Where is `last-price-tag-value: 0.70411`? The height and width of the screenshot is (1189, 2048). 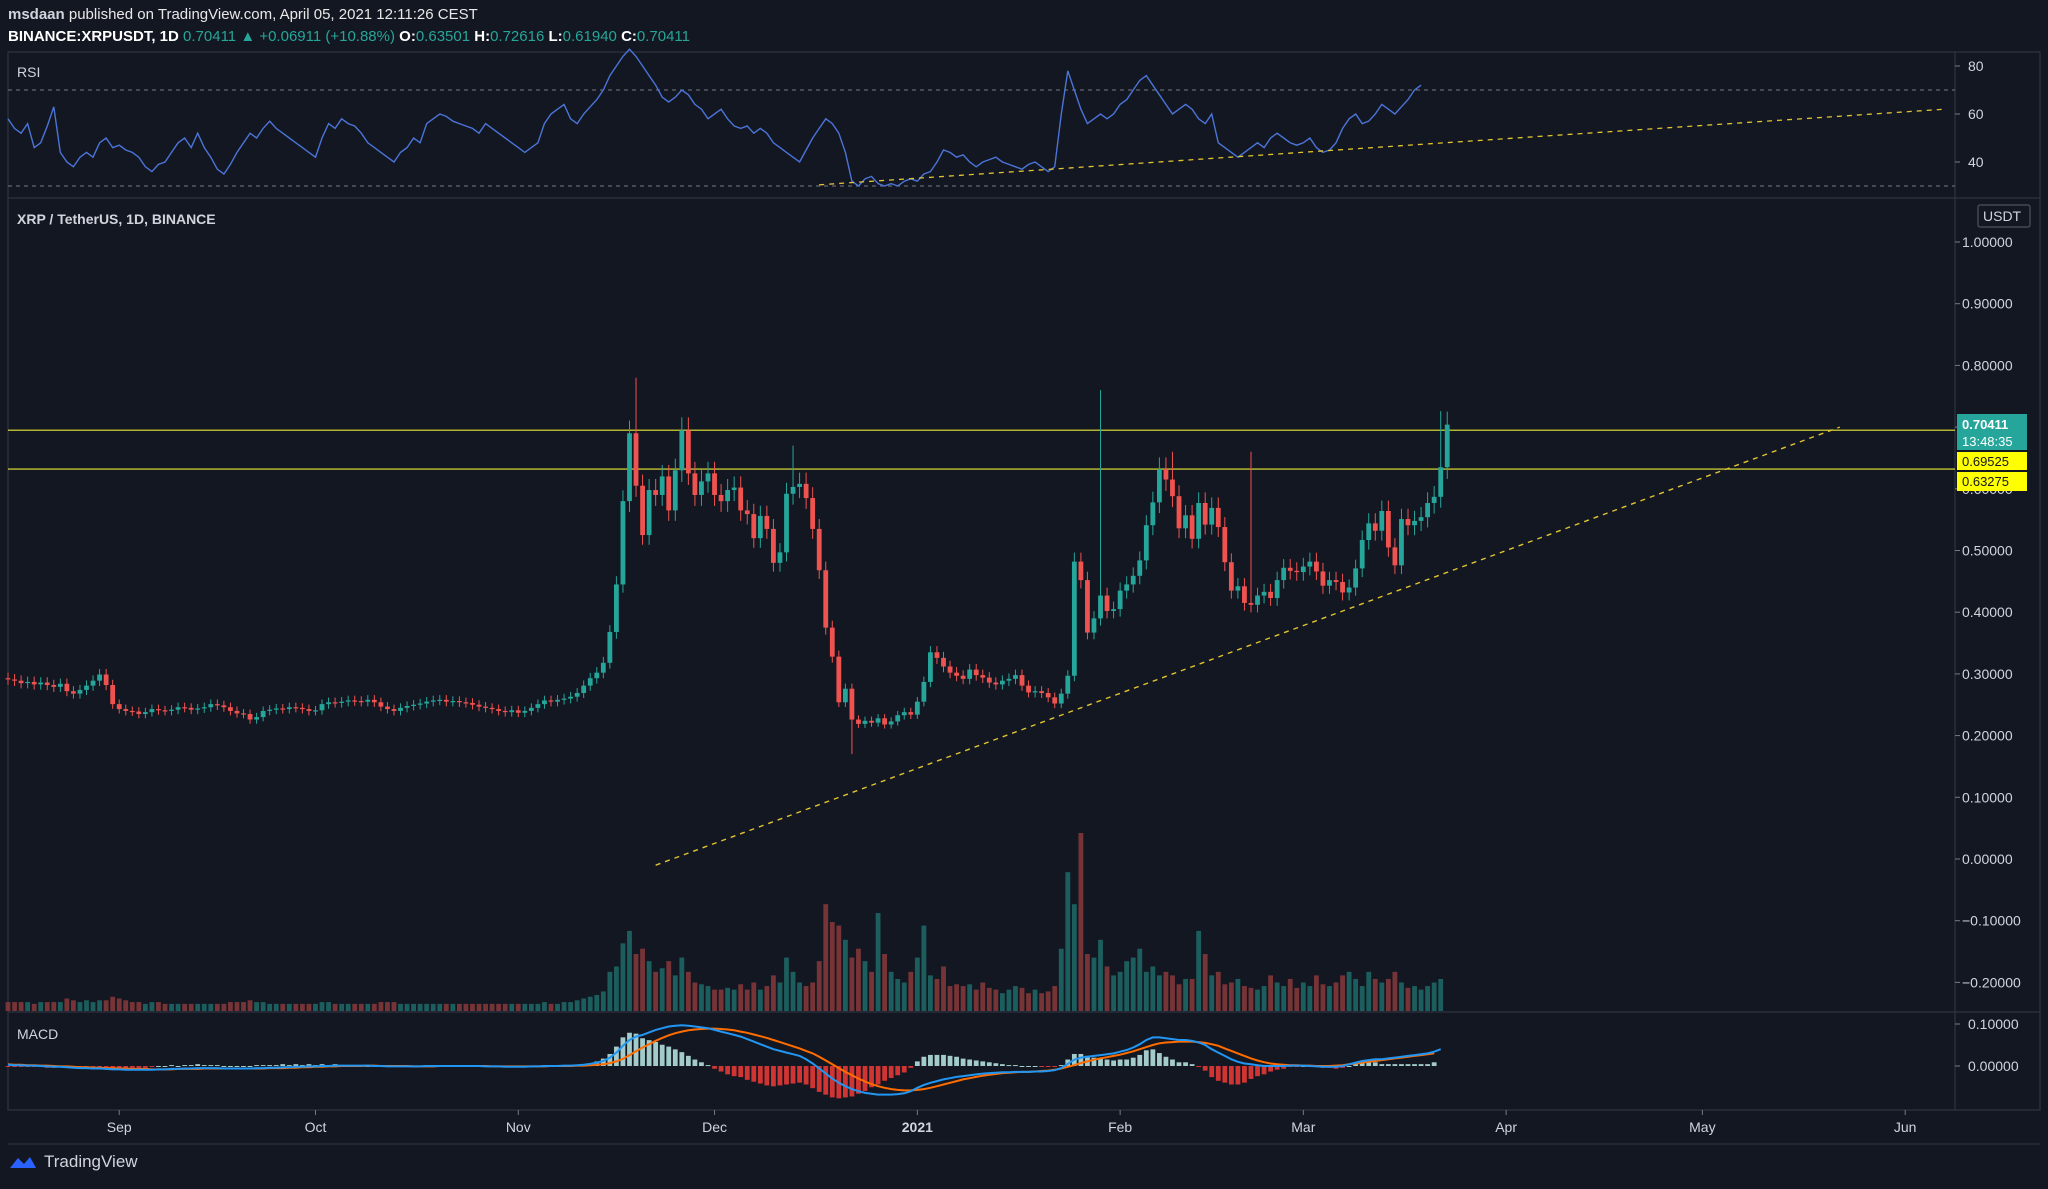 last-price-tag-value: 0.70411 is located at coordinates (1985, 424).